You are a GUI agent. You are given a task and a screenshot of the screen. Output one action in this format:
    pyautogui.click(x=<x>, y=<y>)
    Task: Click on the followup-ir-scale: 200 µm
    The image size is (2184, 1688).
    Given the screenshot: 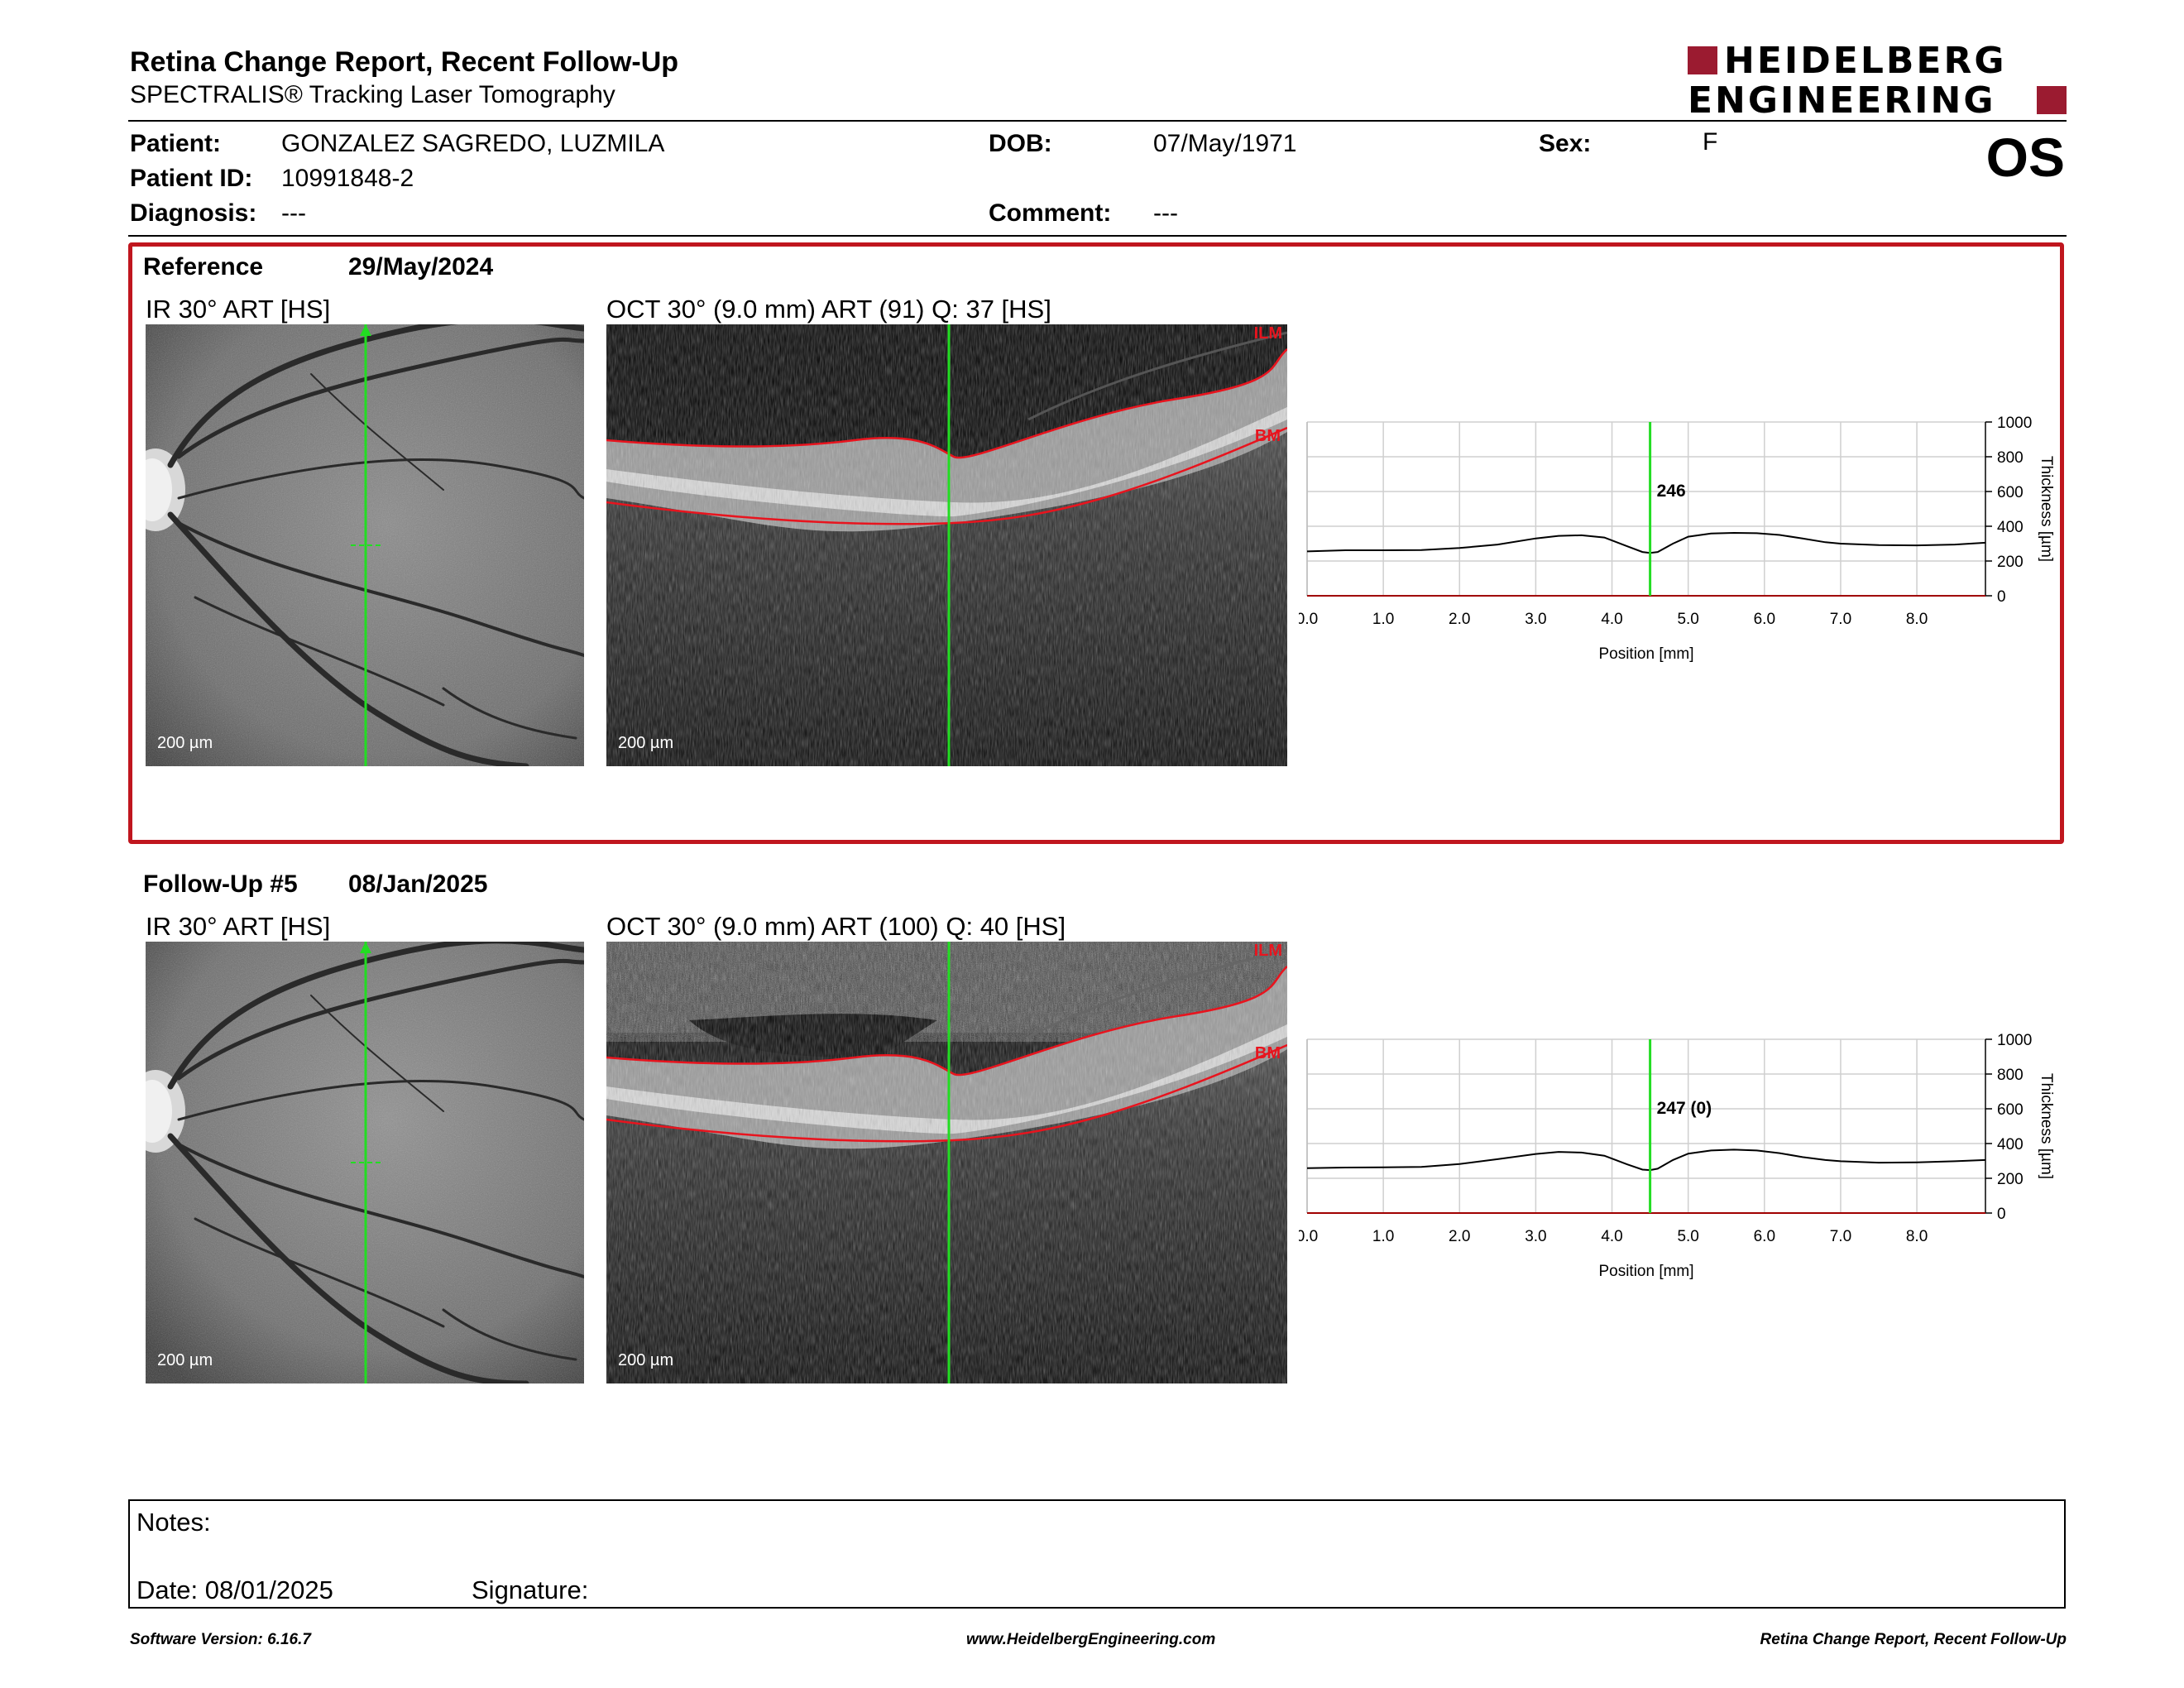 What is the action you would take?
    pyautogui.click(x=185, y=1360)
    